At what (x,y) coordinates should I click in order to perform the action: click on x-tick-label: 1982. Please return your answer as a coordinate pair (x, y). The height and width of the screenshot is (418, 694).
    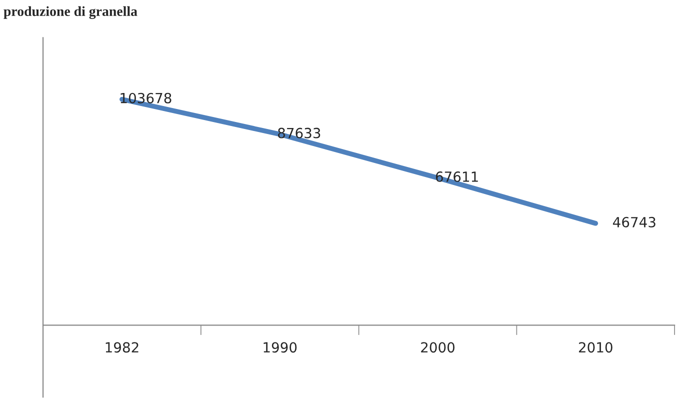
    Looking at the image, I should click on (122, 347).